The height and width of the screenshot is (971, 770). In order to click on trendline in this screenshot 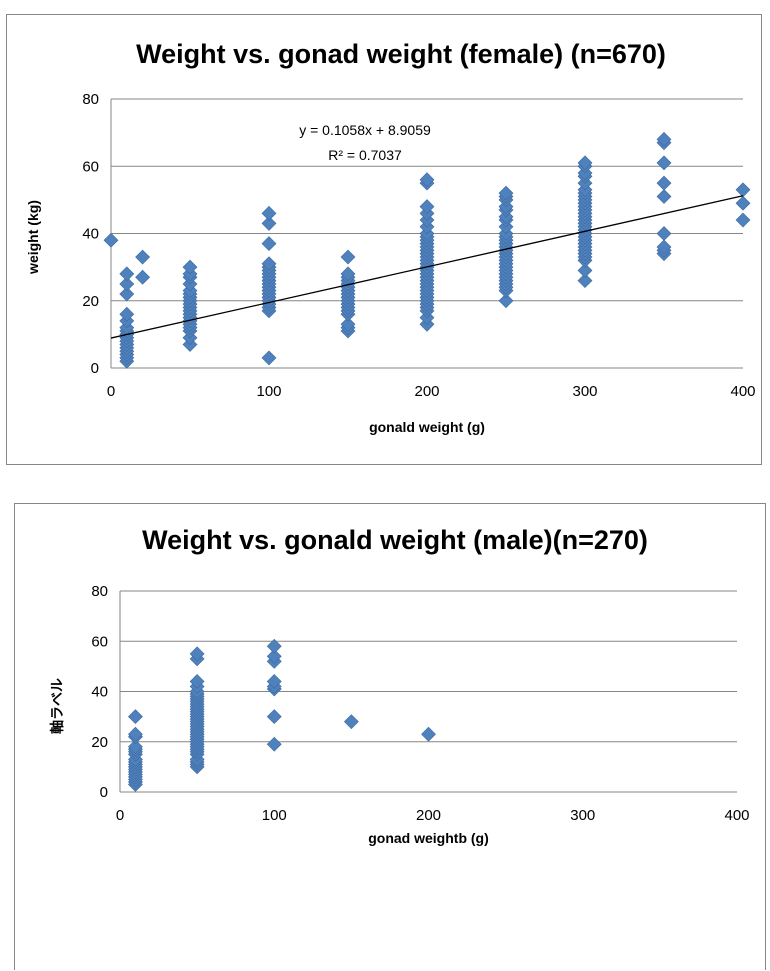, I will do `click(427, 267)`.